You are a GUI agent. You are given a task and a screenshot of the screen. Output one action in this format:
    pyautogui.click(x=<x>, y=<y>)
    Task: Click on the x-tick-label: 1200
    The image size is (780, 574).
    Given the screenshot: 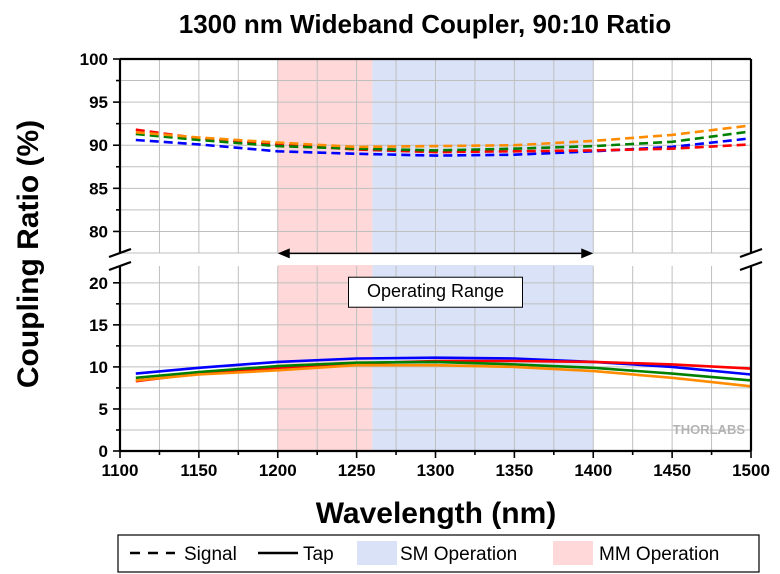 What is the action you would take?
    pyautogui.click(x=278, y=470)
    